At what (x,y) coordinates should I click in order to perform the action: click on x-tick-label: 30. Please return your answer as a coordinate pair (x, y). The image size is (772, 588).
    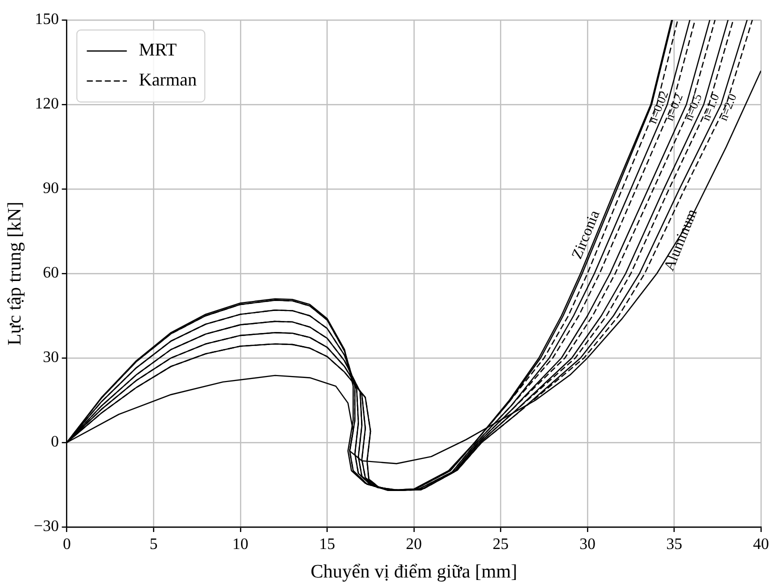
    Looking at the image, I should click on (587, 544).